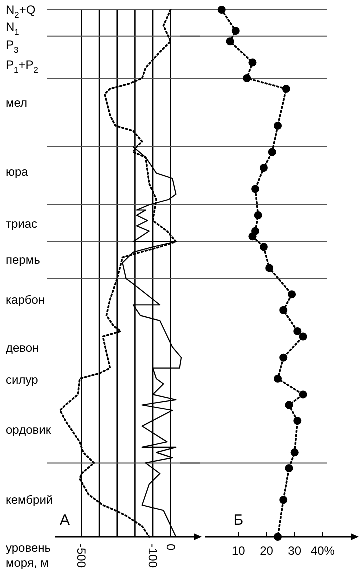 The width and height of the screenshot is (361, 575). What do you see at coordinates (22, 223) in the screenshot?
I see `text: триас` at bounding box center [22, 223].